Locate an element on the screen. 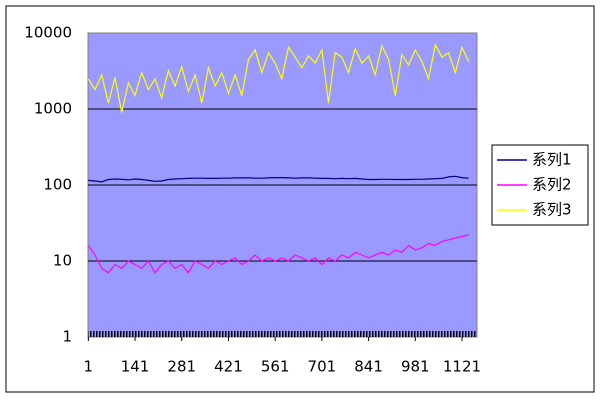 This screenshot has height=404, width=600. y-tick-label: 1000 is located at coordinates (53, 109).